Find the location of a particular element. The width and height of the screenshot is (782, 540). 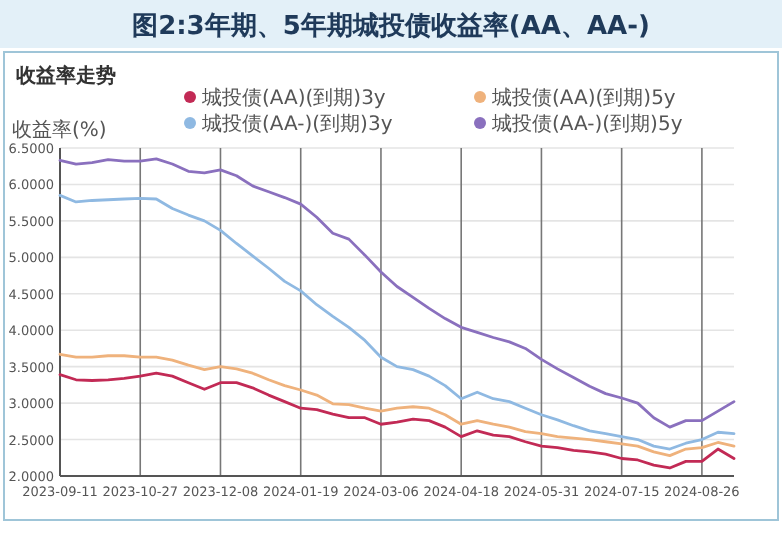

legend-label: 城投债(AA-)(到期)3y is located at coordinates (296, 124).